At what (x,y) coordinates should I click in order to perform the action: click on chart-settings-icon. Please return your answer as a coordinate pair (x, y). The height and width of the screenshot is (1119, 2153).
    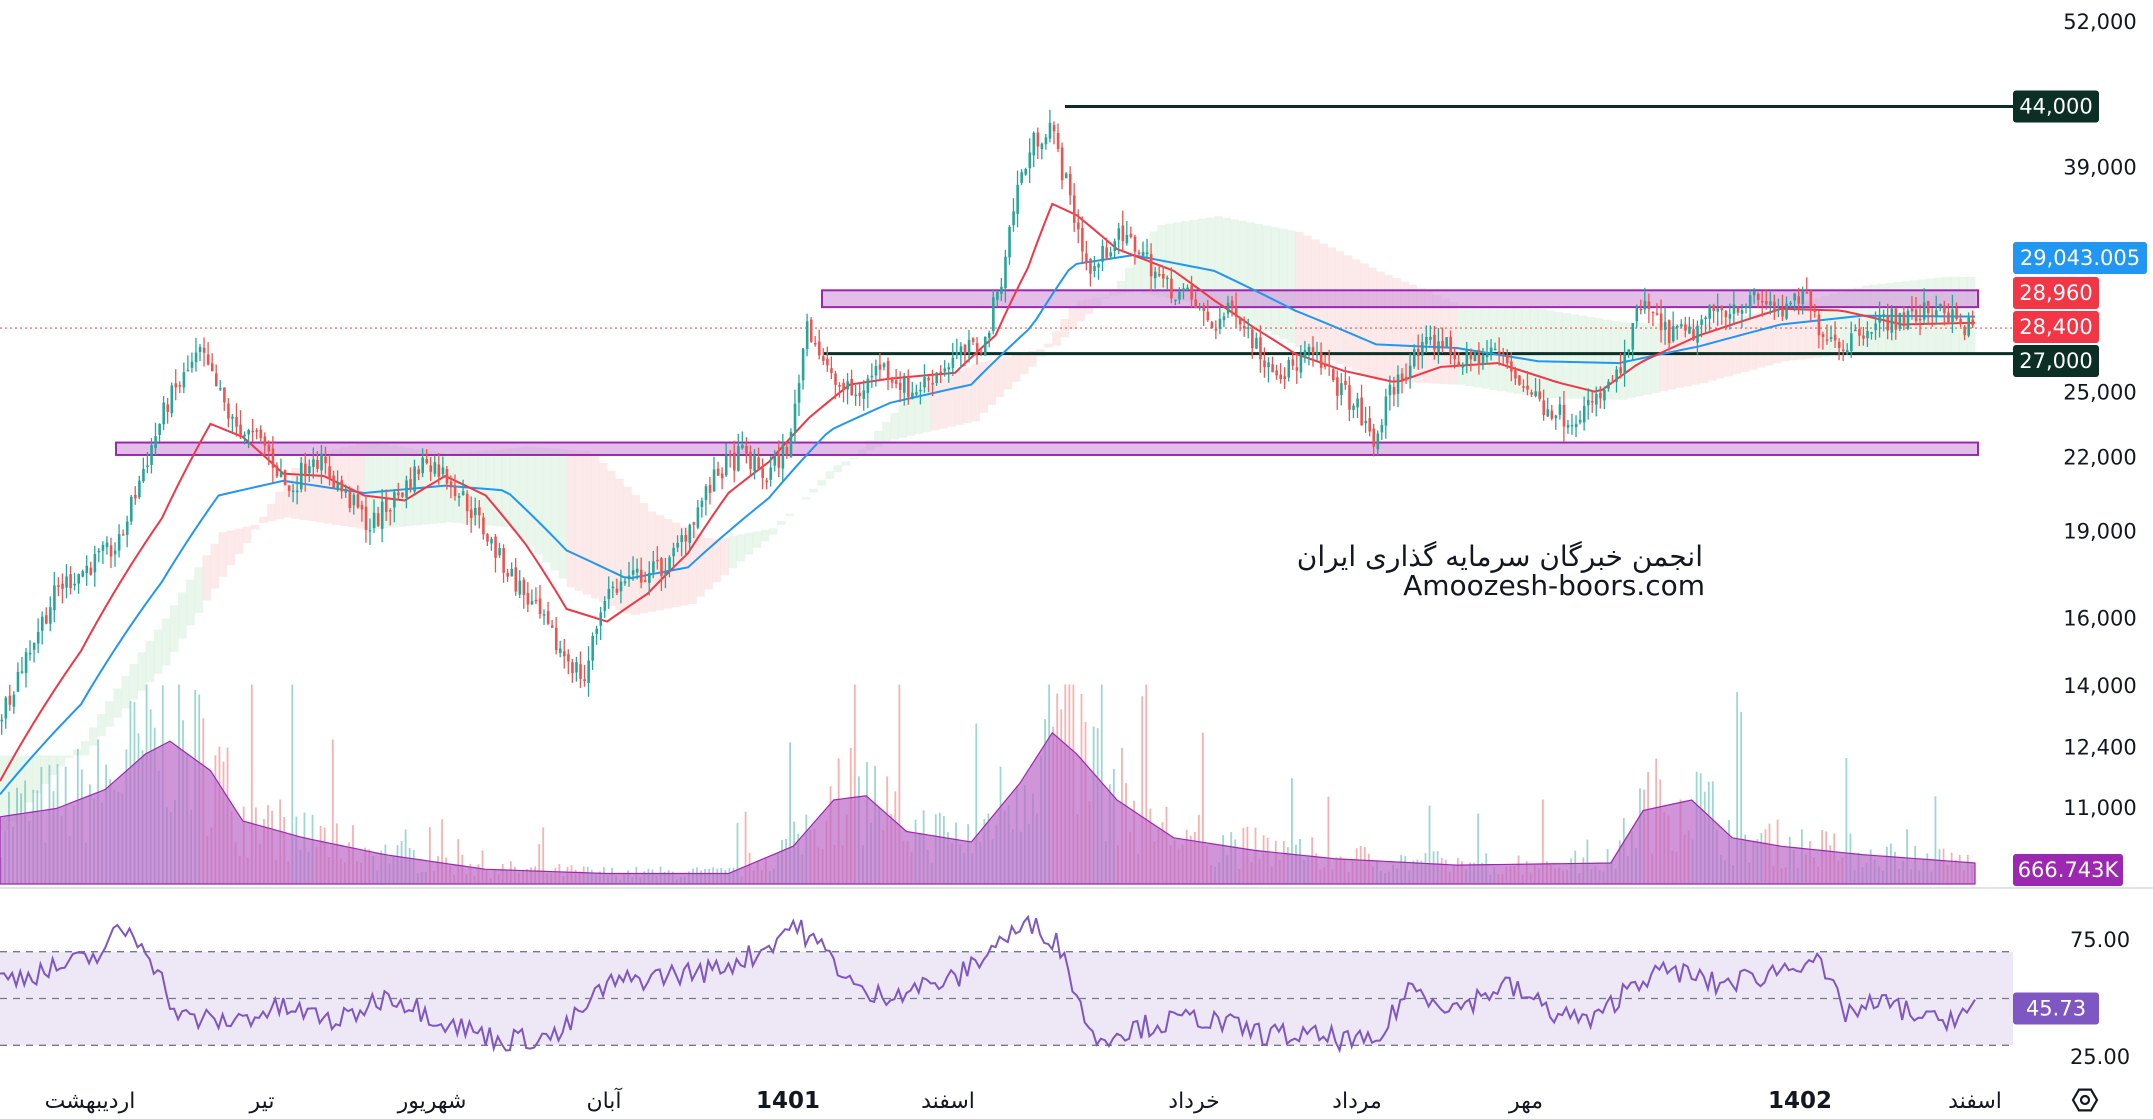
    Looking at the image, I should click on (2085, 1100).